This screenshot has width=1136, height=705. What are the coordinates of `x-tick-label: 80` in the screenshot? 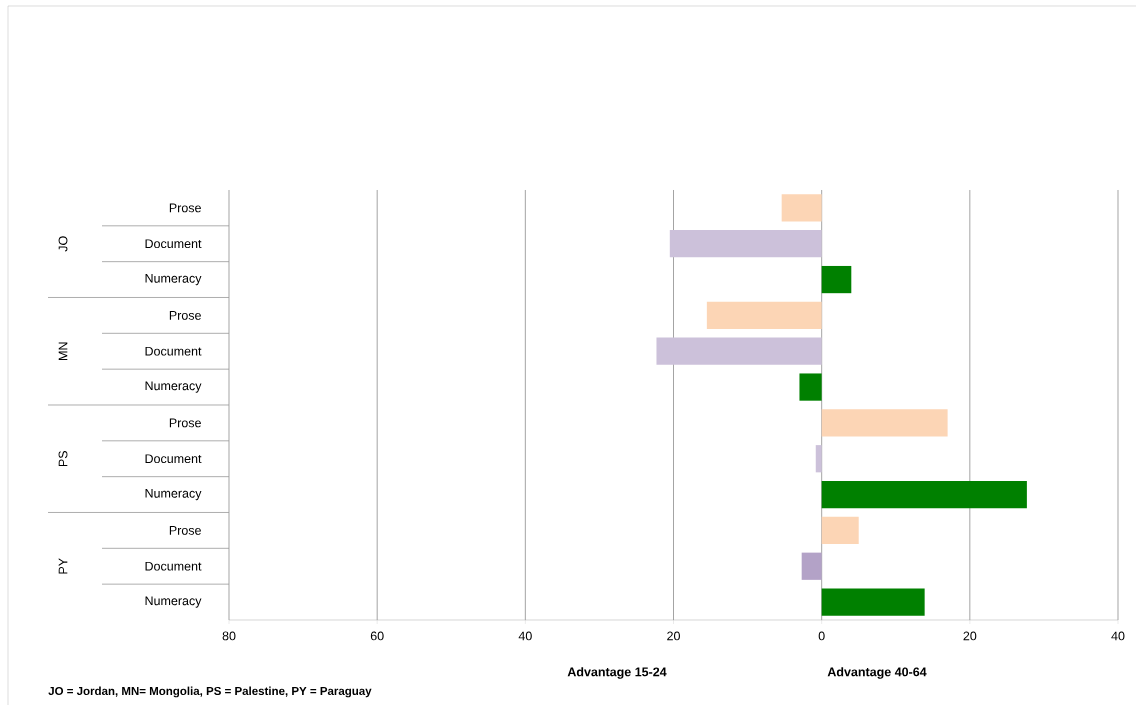 It's located at (229, 636).